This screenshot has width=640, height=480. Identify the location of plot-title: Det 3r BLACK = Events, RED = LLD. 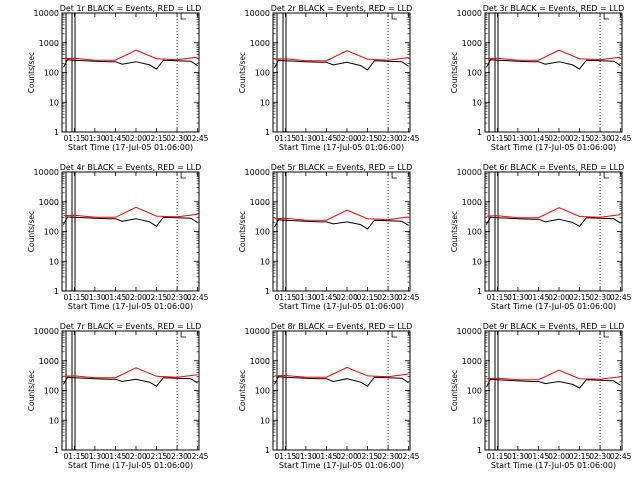
(554, 8).